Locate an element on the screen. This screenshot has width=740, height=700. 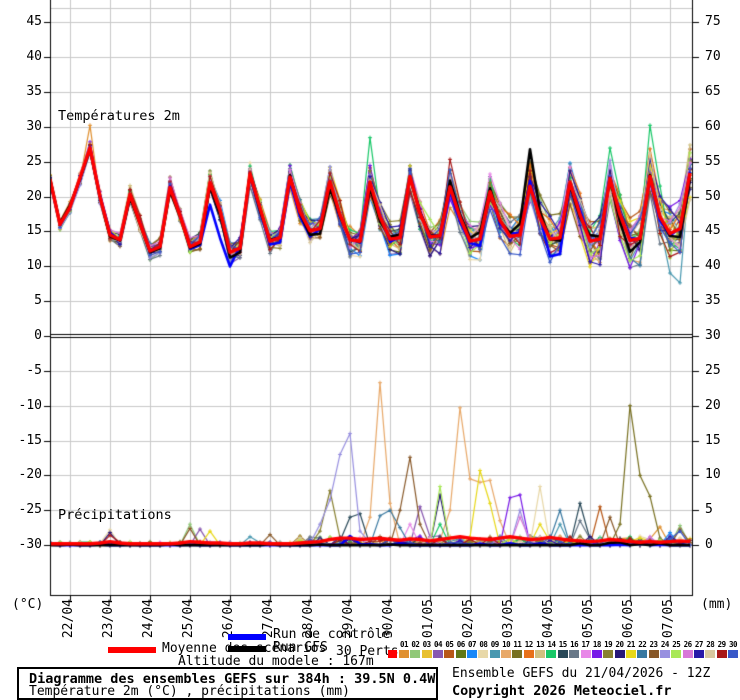
pert-member-30: 30 is located at coordinates (732, 649).